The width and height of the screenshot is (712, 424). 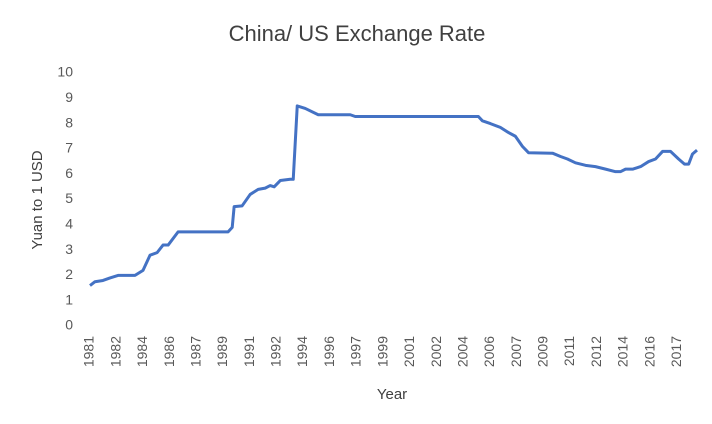 What do you see at coordinates (169, 351) in the screenshot?
I see `x-tick-label: 1986` at bounding box center [169, 351].